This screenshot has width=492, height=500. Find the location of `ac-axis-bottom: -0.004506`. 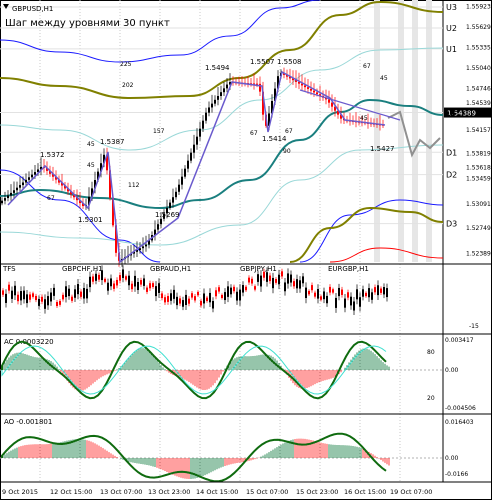

ac-axis-bottom: -0.004506 is located at coordinates (460, 408).